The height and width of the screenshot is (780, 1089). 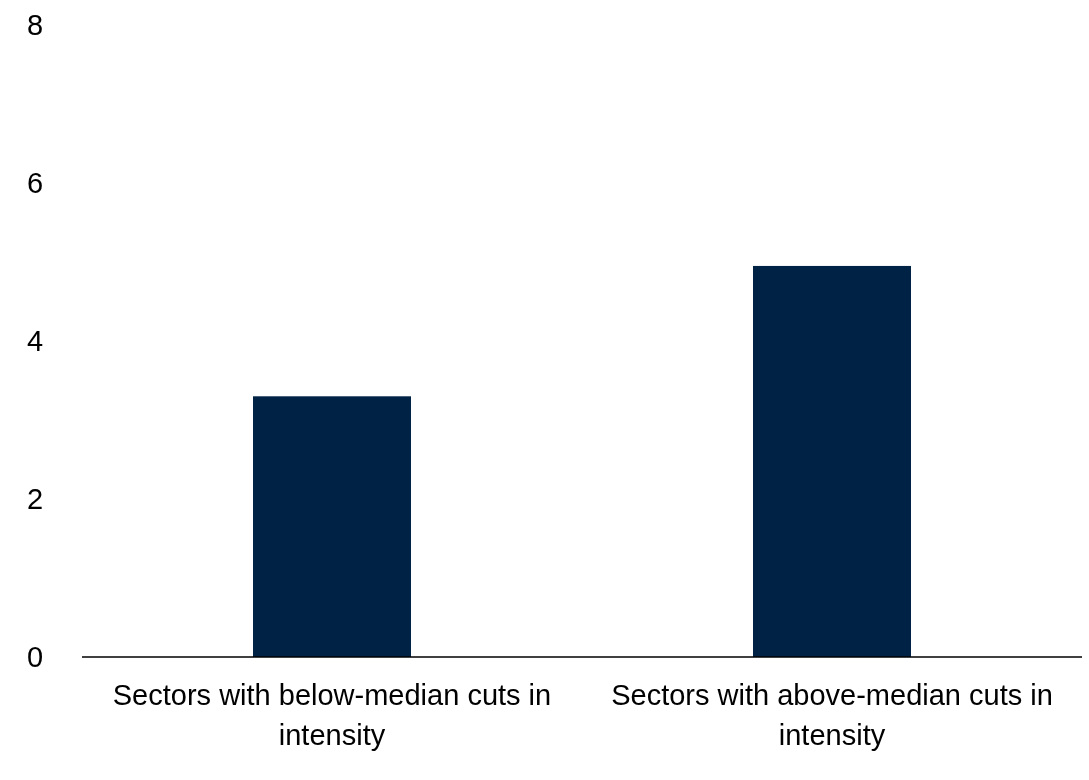 What do you see at coordinates (35, 25) in the screenshot?
I see `y-tick-label: 8` at bounding box center [35, 25].